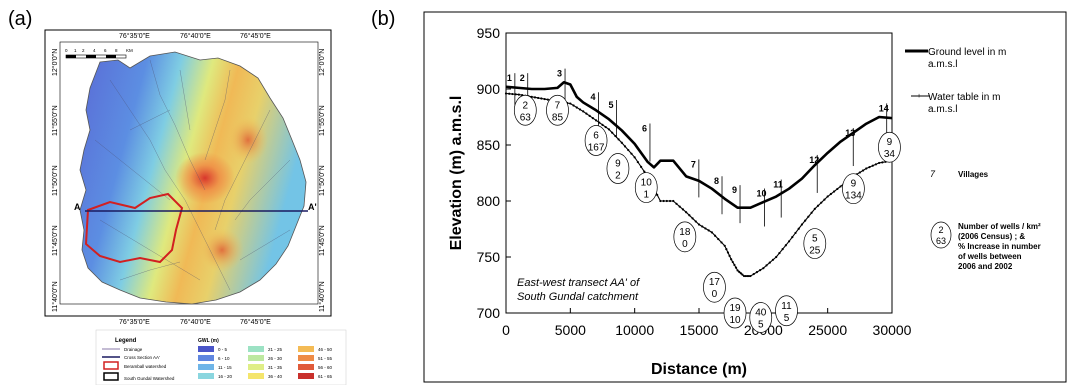 Image resolution: width=1071 pixels, height=385 pixels. I want to click on x-tick-label: 0, so click(506, 330).